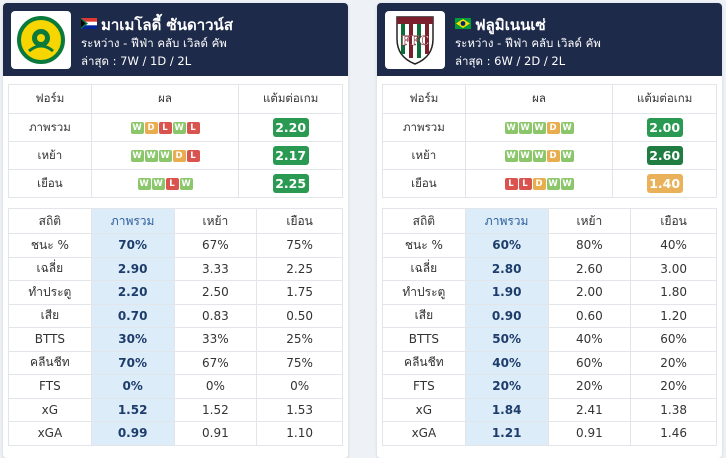 This screenshot has width=726, height=458. Describe the element at coordinates (589, 315) in the screenshot. I see `stat-home: 0.60` at that location.